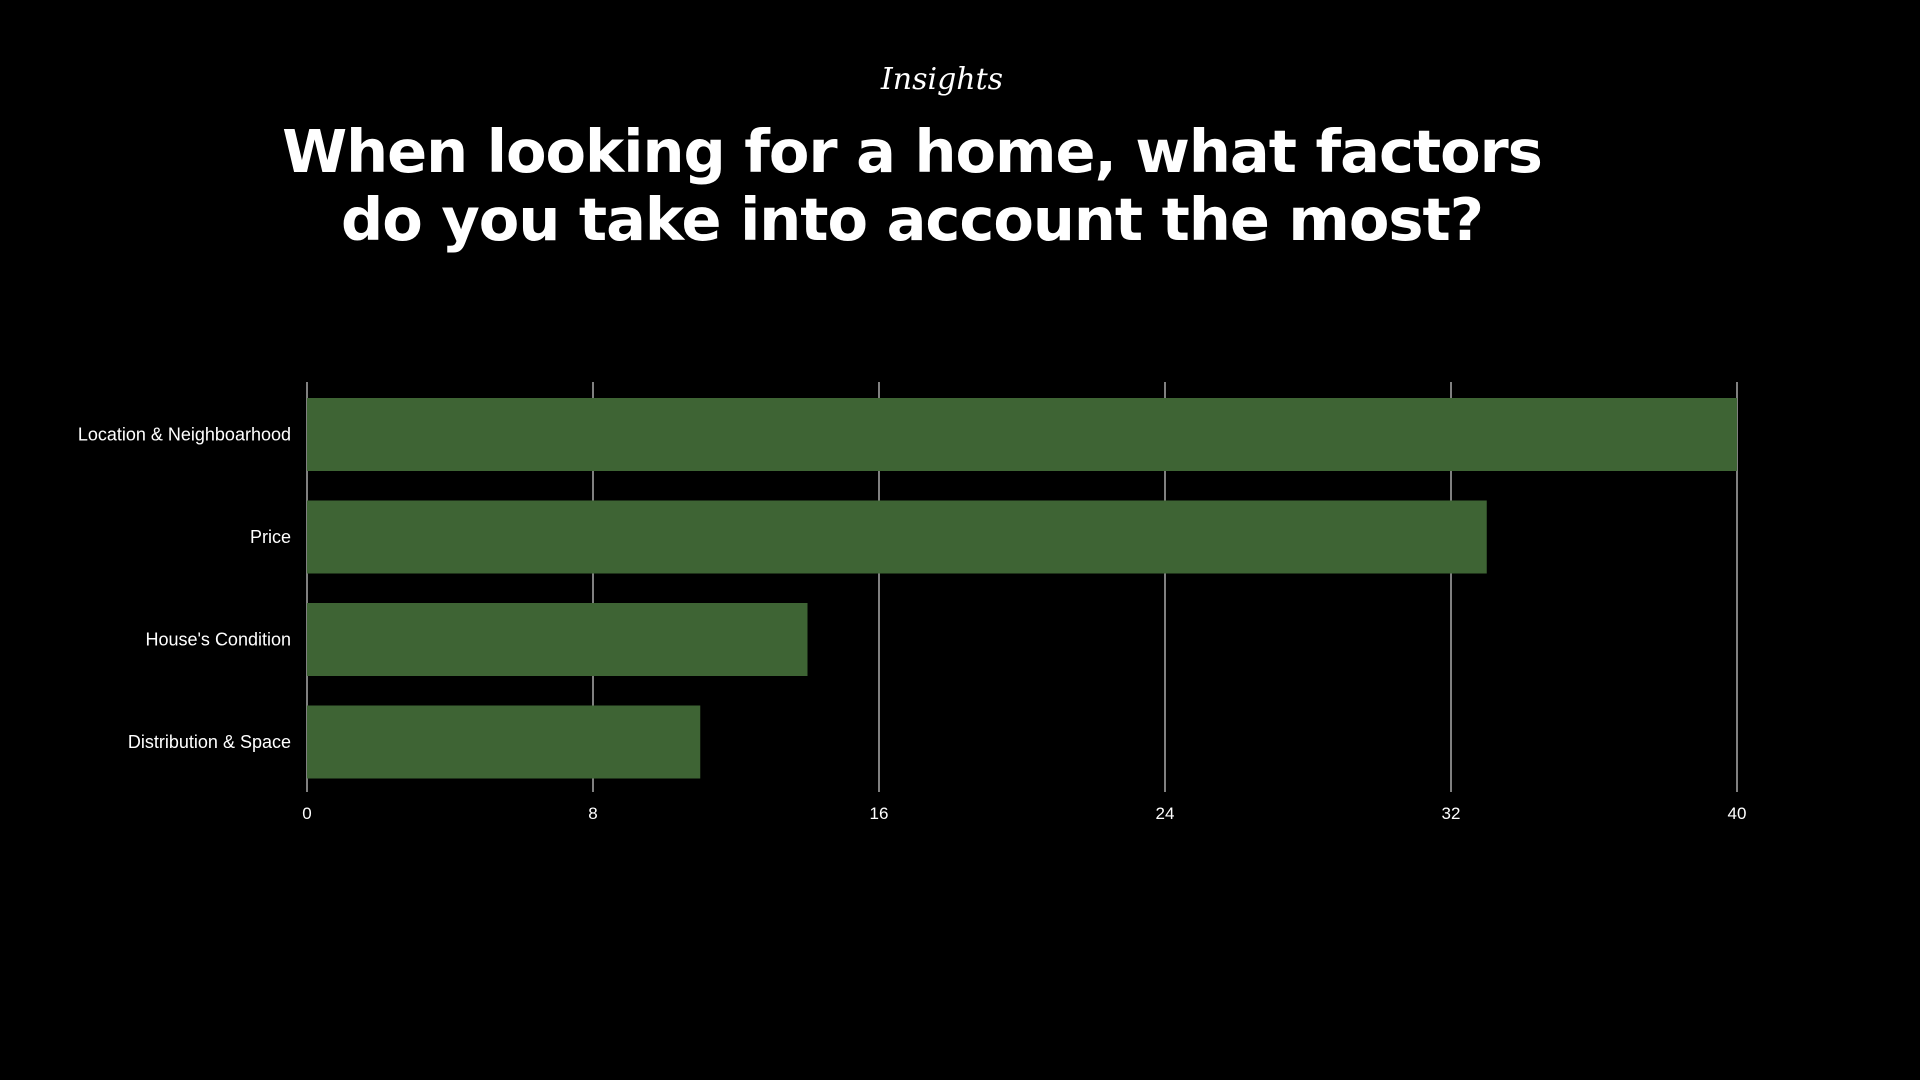 The image size is (1920, 1080). What do you see at coordinates (879, 813) in the screenshot?
I see `x-tick-label: 16` at bounding box center [879, 813].